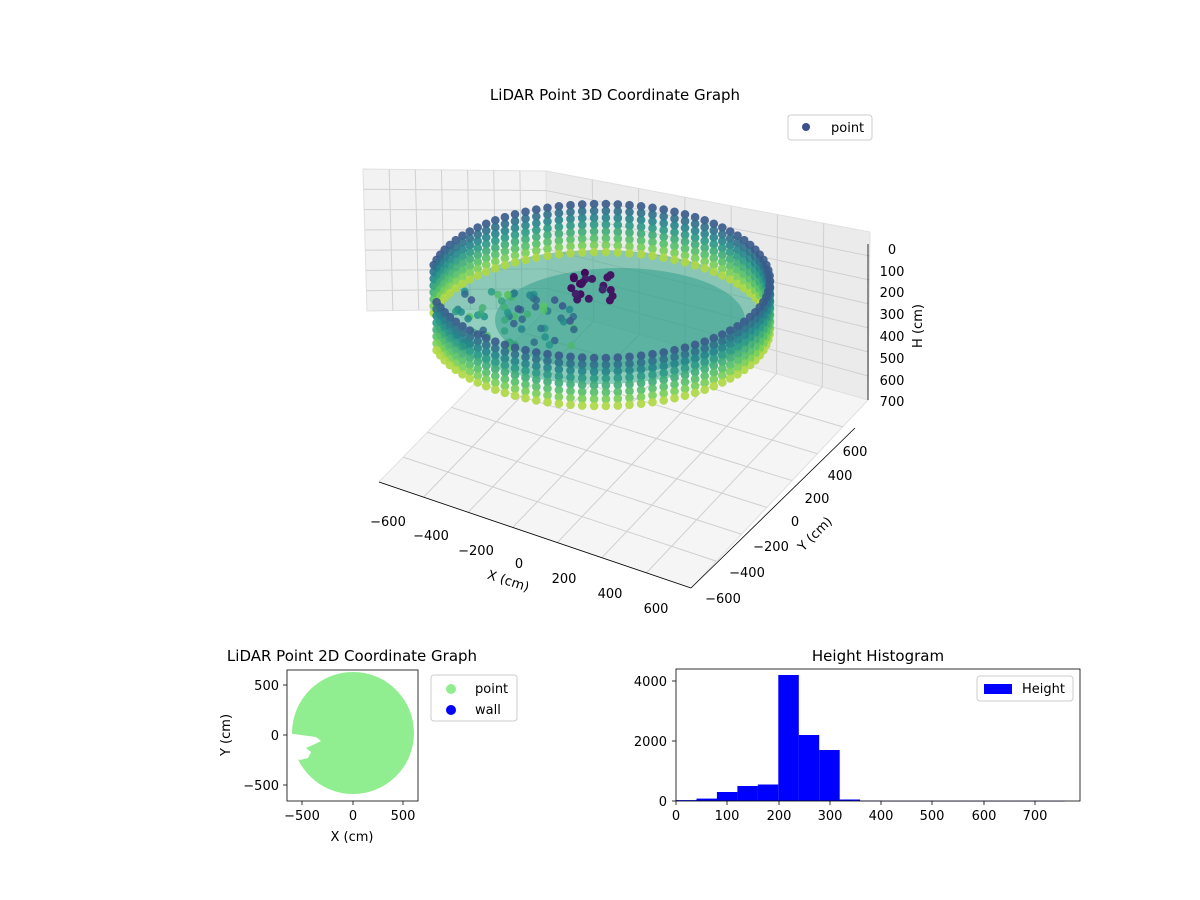 The height and width of the screenshot is (900, 1200). Describe the element at coordinates (352, 735) in the screenshot. I see `plot-frame-2d` at that location.